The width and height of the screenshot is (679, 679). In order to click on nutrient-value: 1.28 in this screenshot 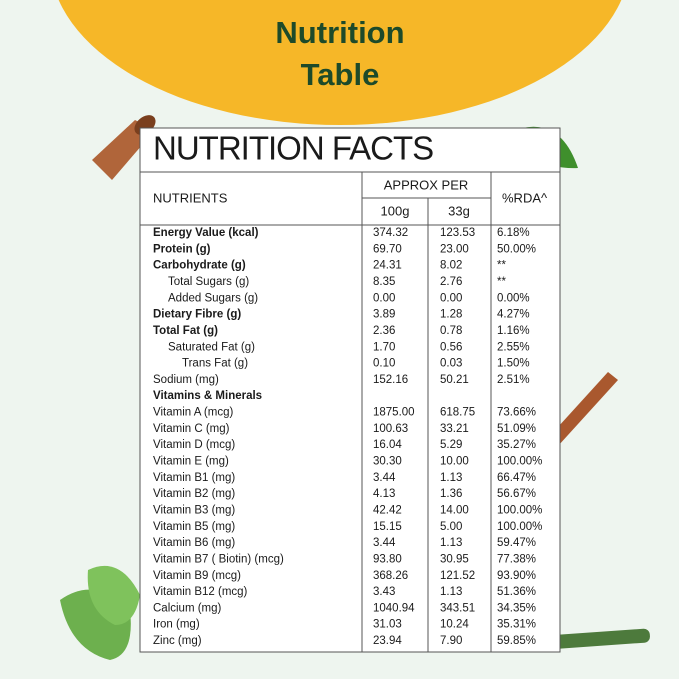, I will do `click(451, 315)`.